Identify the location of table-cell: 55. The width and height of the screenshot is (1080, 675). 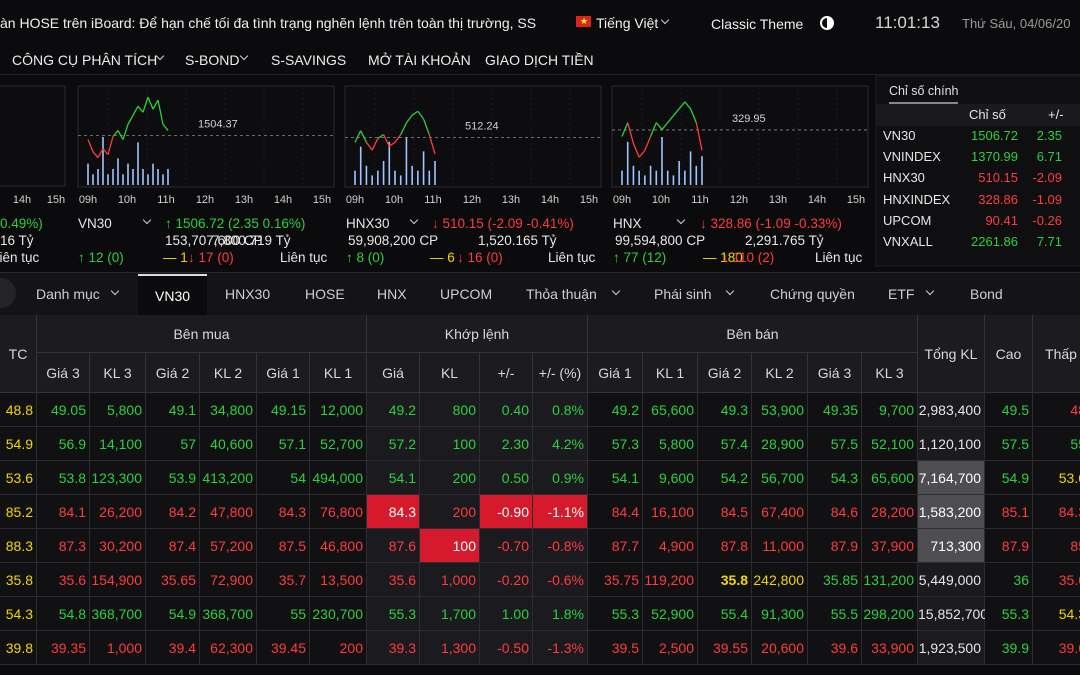
(1056, 444).